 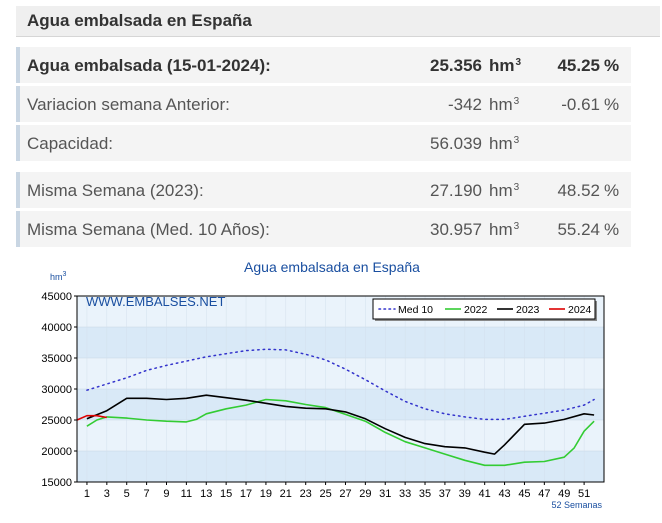 I want to click on legend-label: 2022, so click(x=476, y=310).